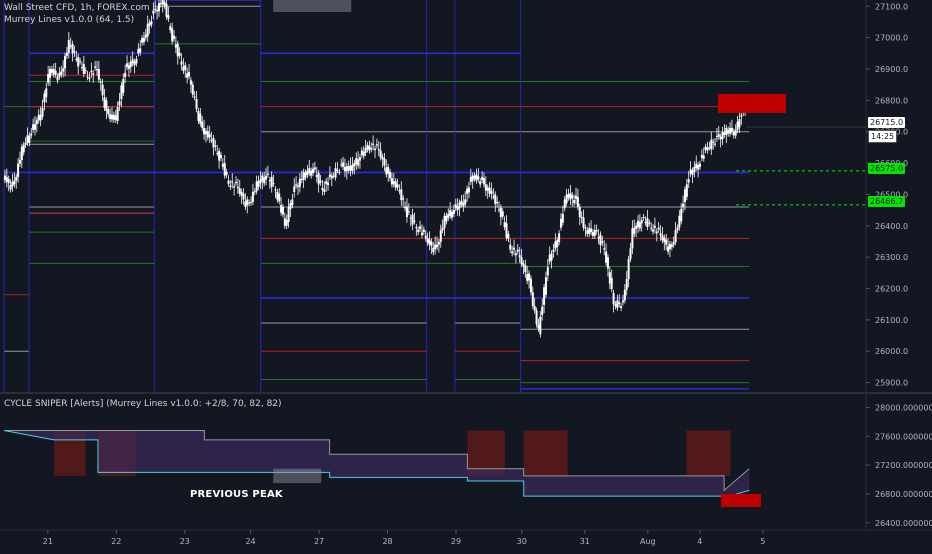 Image resolution: width=932 pixels, height=554 pixels. Describe the element at coordinates (69, 20) in the screenshot. I see `indicator-title: Murrey Lines v1.0.0 (64, 1.5)` at that location.